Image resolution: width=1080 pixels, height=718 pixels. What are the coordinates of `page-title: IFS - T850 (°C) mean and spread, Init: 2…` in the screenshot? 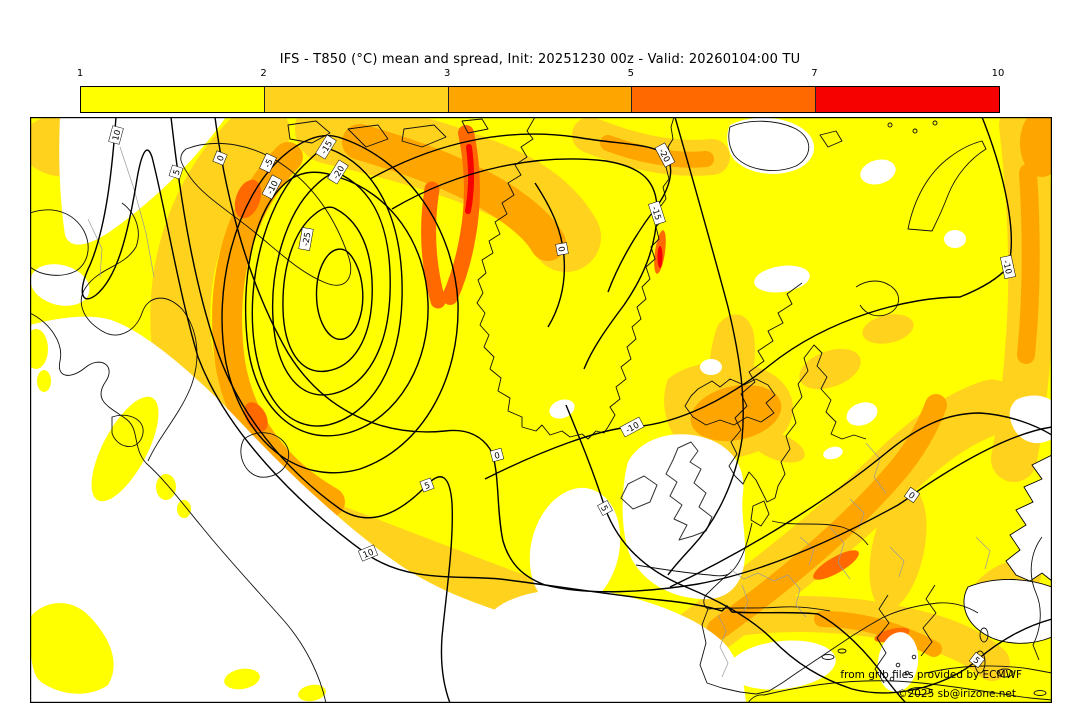 It's located at (540, 59).